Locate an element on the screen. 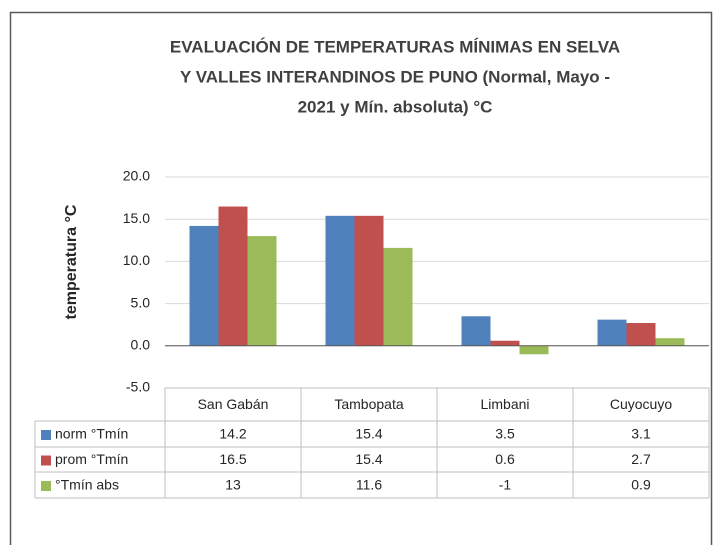  table-value: 14.2 is located at coordinates (232, 434).